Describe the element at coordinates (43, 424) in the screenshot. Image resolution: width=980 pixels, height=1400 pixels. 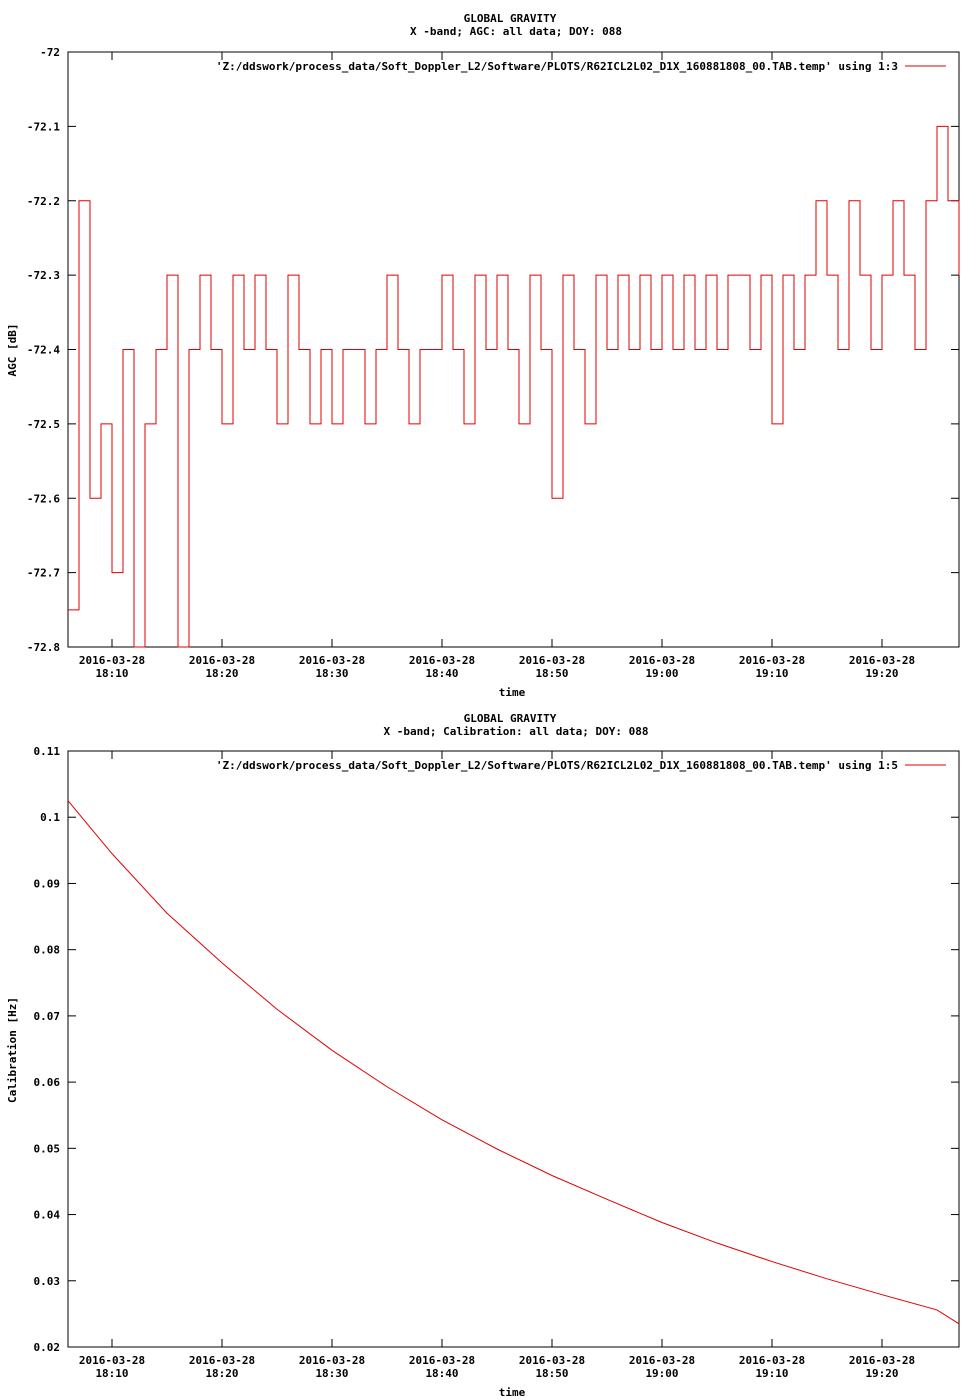
I see `y-tick-label: -72.5` at that location.